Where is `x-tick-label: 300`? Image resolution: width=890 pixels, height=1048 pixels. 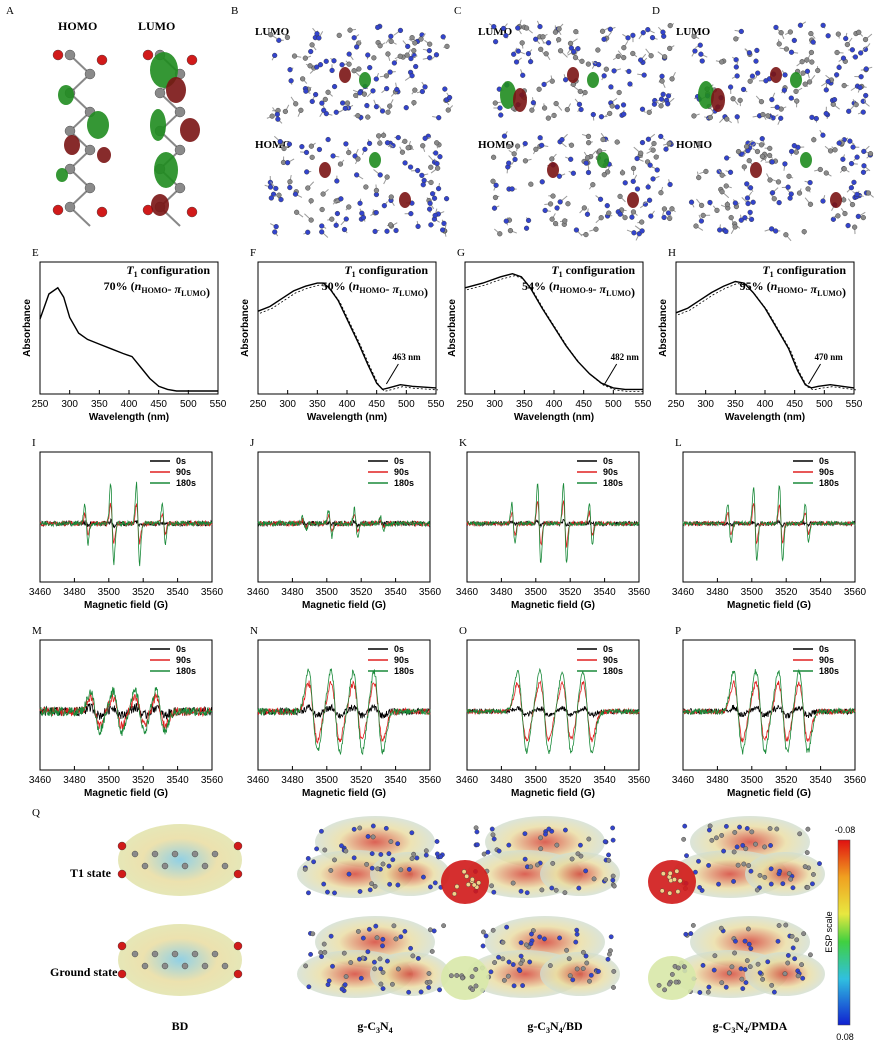
x-tick-label: 300 is located at coordinates (287, 404).